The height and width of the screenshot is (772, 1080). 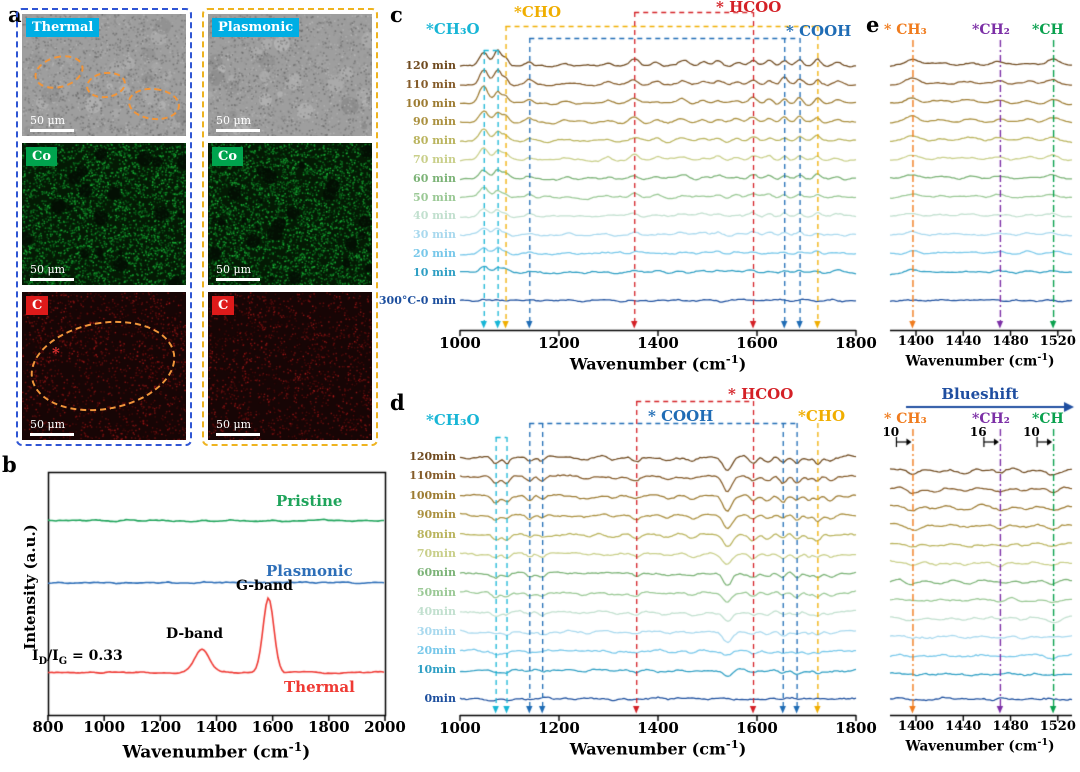 What do you see at coordinates (436, 592) in the screenshot?
I see `time-label: 50min` at bounding box center [436, 592].